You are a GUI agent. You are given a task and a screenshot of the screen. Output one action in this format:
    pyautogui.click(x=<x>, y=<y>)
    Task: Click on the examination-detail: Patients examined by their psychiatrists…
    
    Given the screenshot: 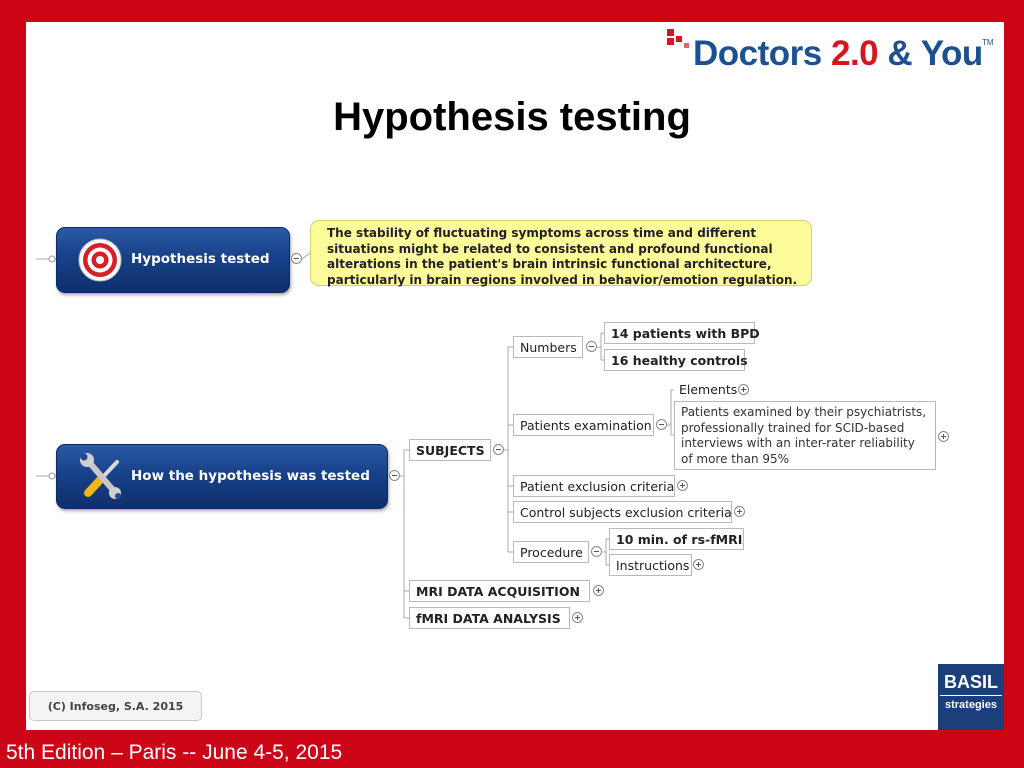 What is the action you would take?
    pyautogui.click(x=805, y=435)
    